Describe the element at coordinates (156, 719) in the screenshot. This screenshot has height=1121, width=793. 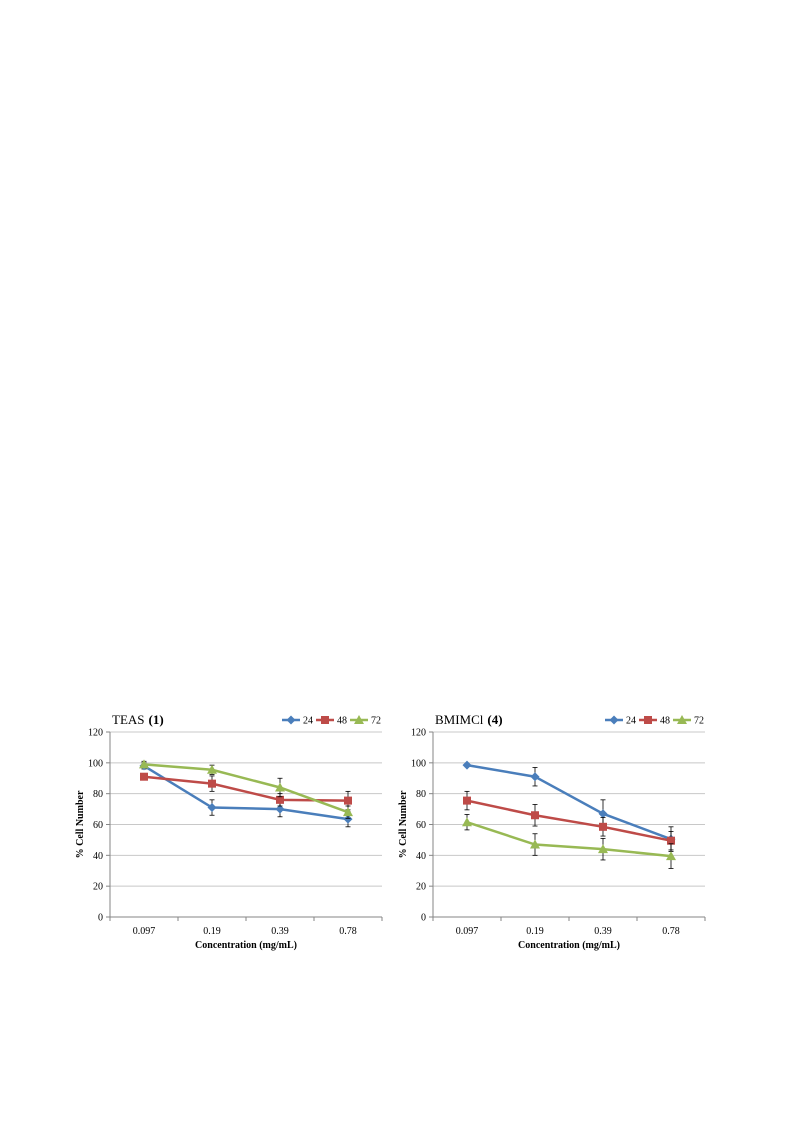
I see `chart-title-number: (1)` at that location.